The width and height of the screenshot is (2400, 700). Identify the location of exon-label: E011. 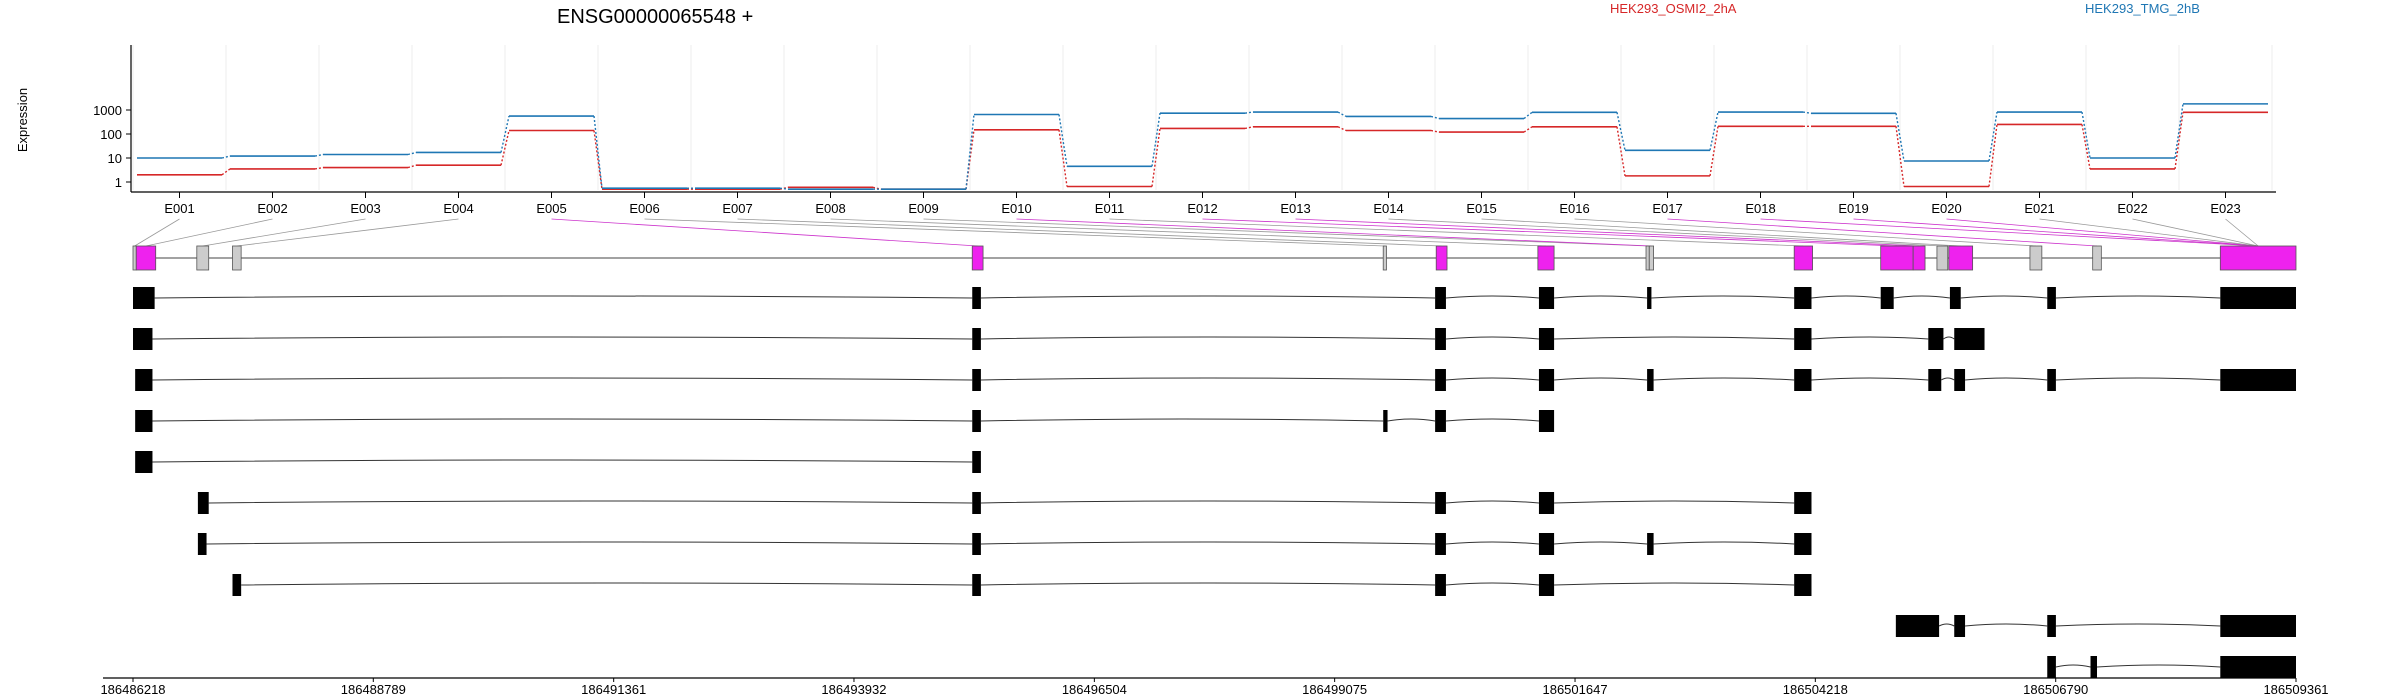
(1109, 208).